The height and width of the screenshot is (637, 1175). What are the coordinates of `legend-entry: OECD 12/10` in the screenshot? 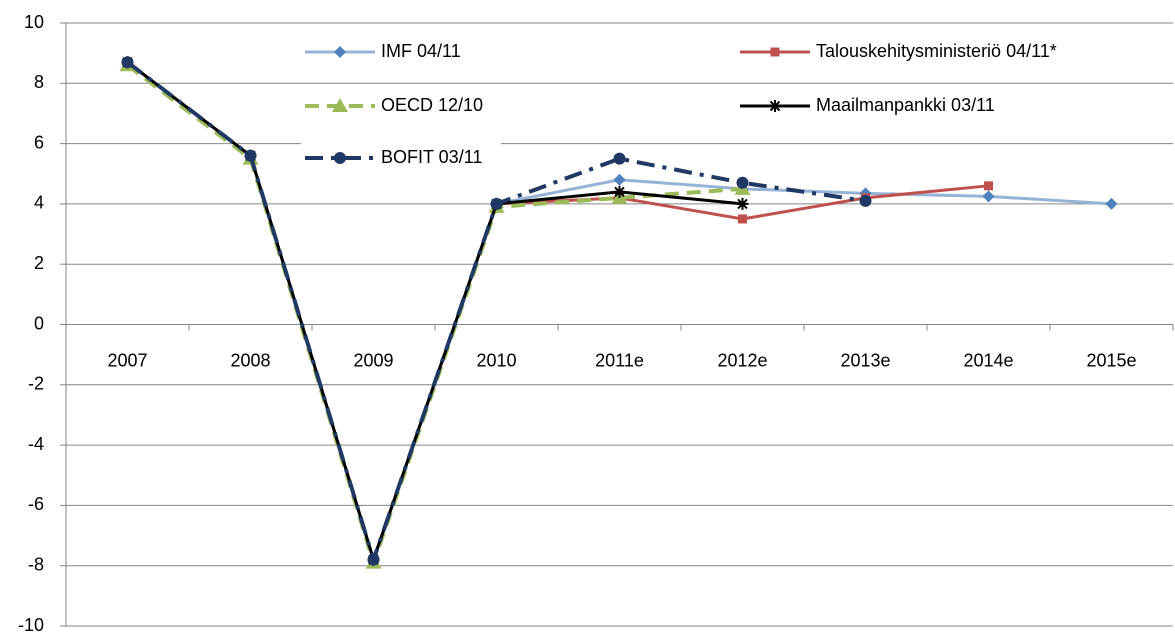 It's located at (396, 106).